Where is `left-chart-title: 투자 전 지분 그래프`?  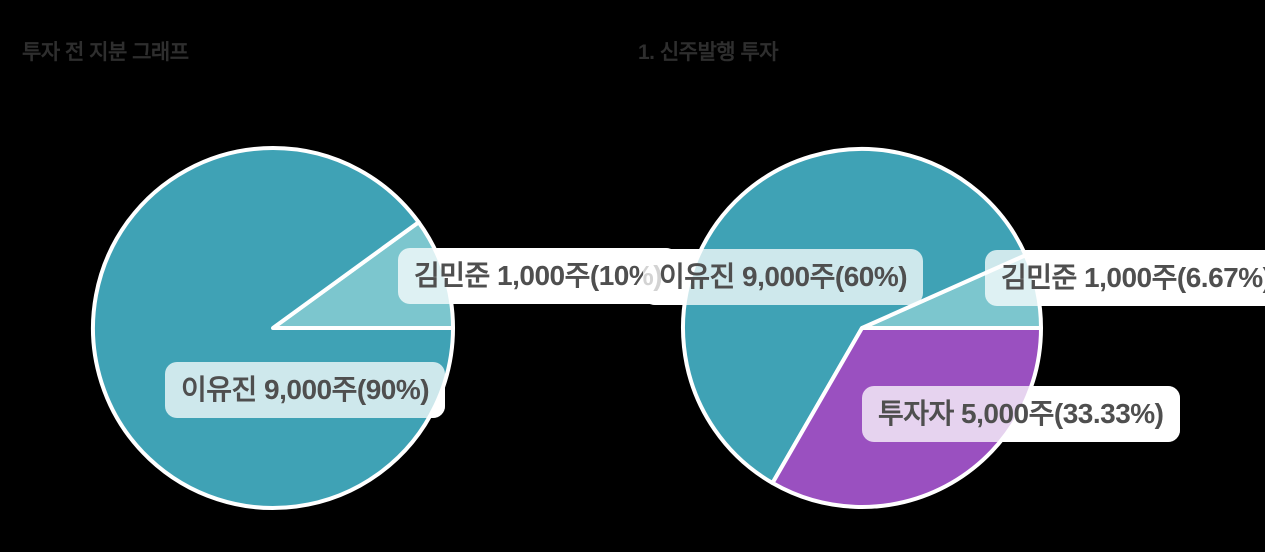
left-chart-title: 투자 전 지분 그래프 is located at coordinates (105, 52).